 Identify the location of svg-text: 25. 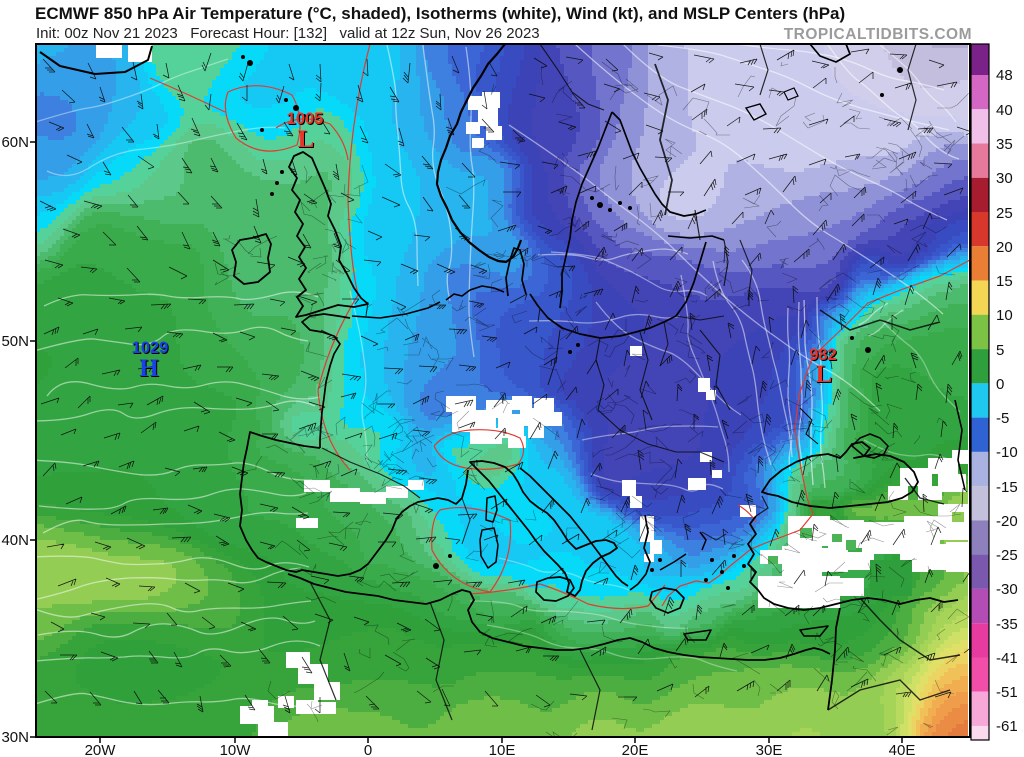
(1004, 213).